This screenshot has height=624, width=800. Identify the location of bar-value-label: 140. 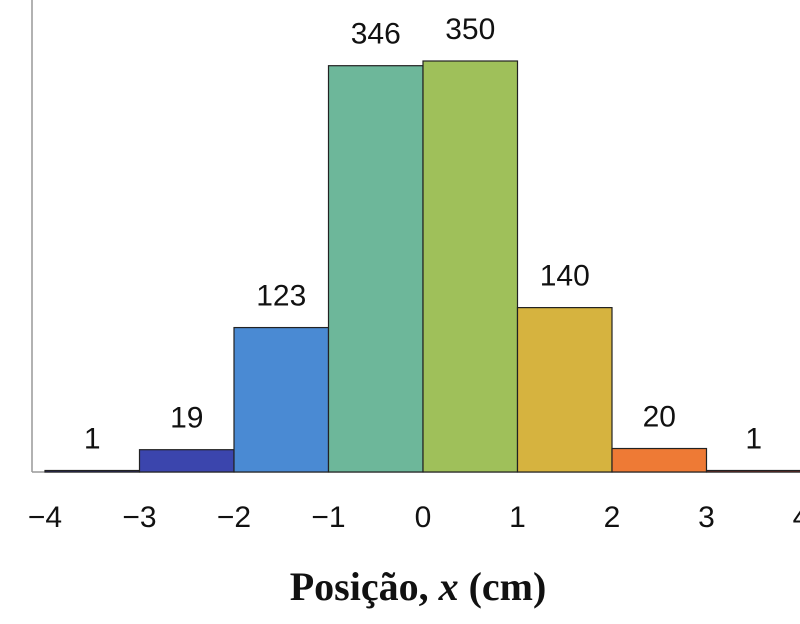
(565, 276).